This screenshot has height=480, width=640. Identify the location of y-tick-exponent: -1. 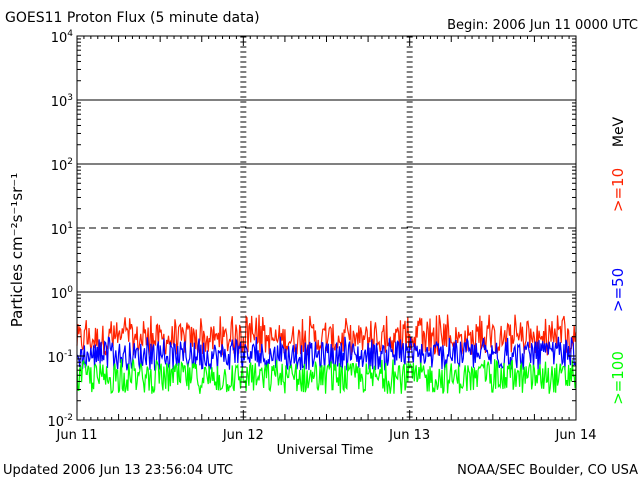
(68, 354).